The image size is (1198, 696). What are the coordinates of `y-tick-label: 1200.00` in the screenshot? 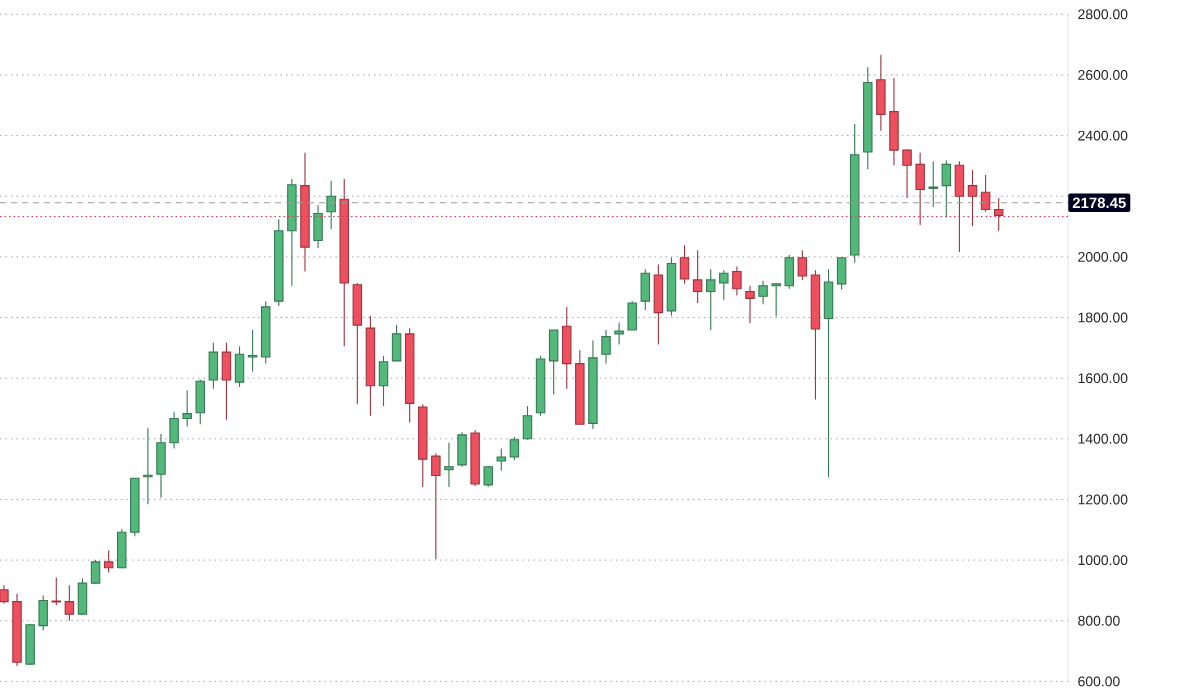 It's located at (1103, 499).